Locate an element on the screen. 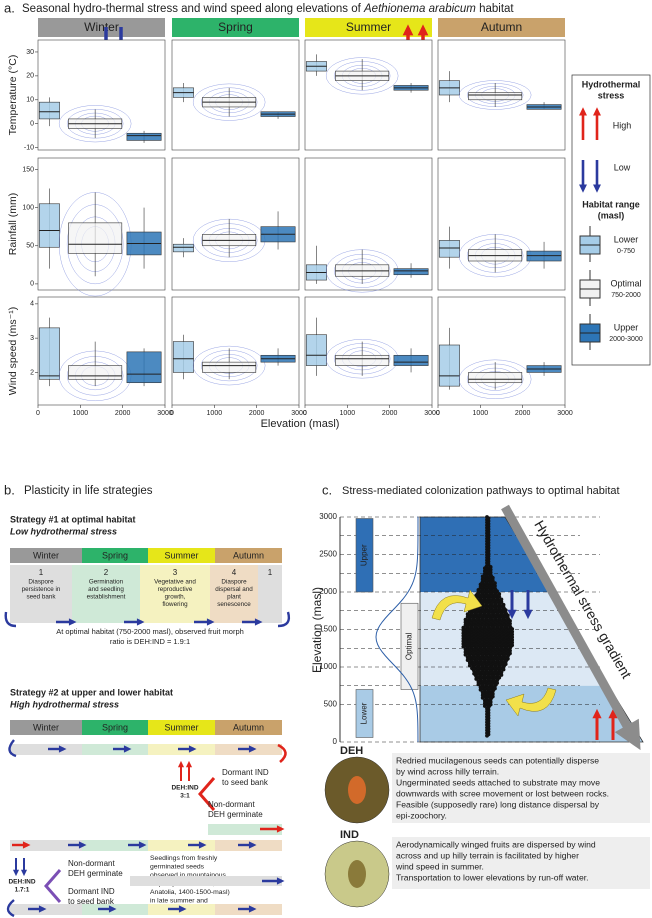 This screenshot has height=918, width=652. zone-label: Upper is located at coordinates (364, 555).